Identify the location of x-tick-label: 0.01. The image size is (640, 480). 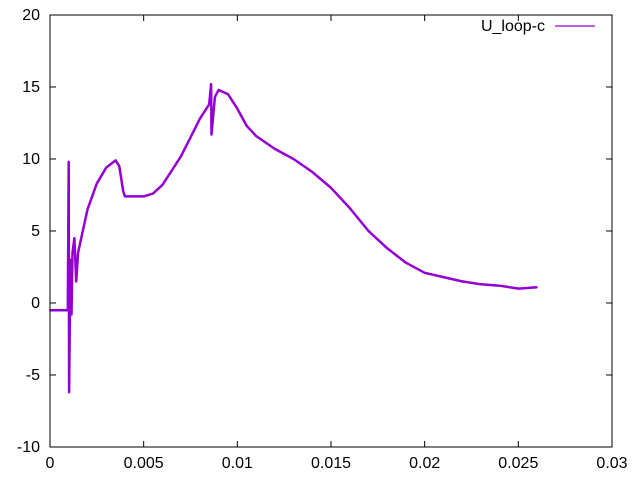
(237, 463).